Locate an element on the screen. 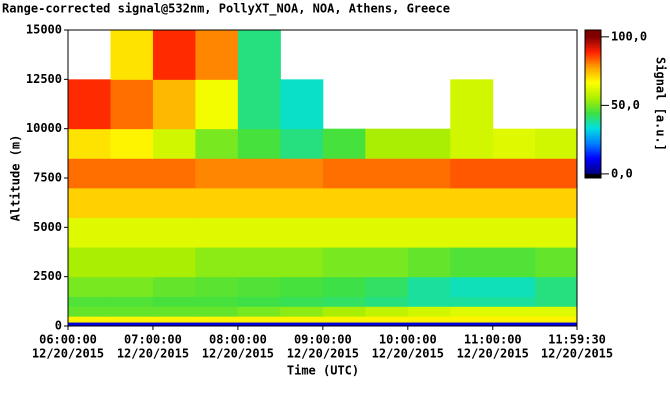  y-tick-label: 0 is located at coordinates (58, 326).